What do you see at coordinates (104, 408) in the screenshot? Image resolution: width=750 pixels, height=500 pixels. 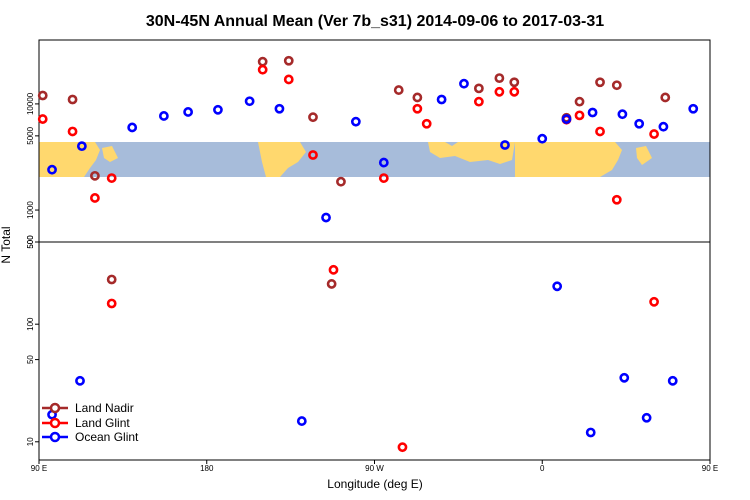 I see `legend-label-land-nadir: Land Nadir` at bounding box center [104, 408].